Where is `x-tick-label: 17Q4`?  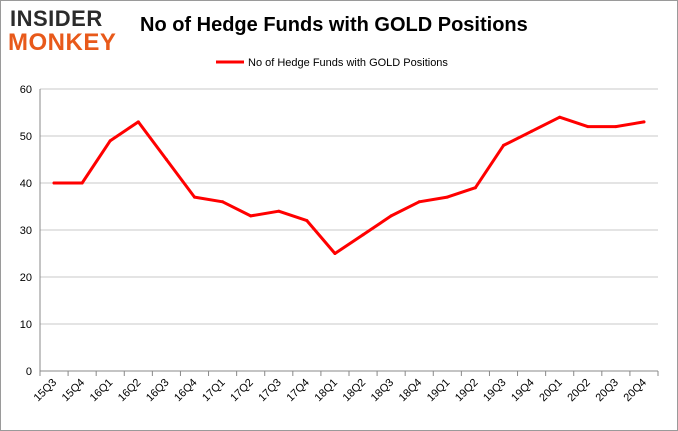 x-tick-label: 17Q4 is located at coordinates (298, 391).